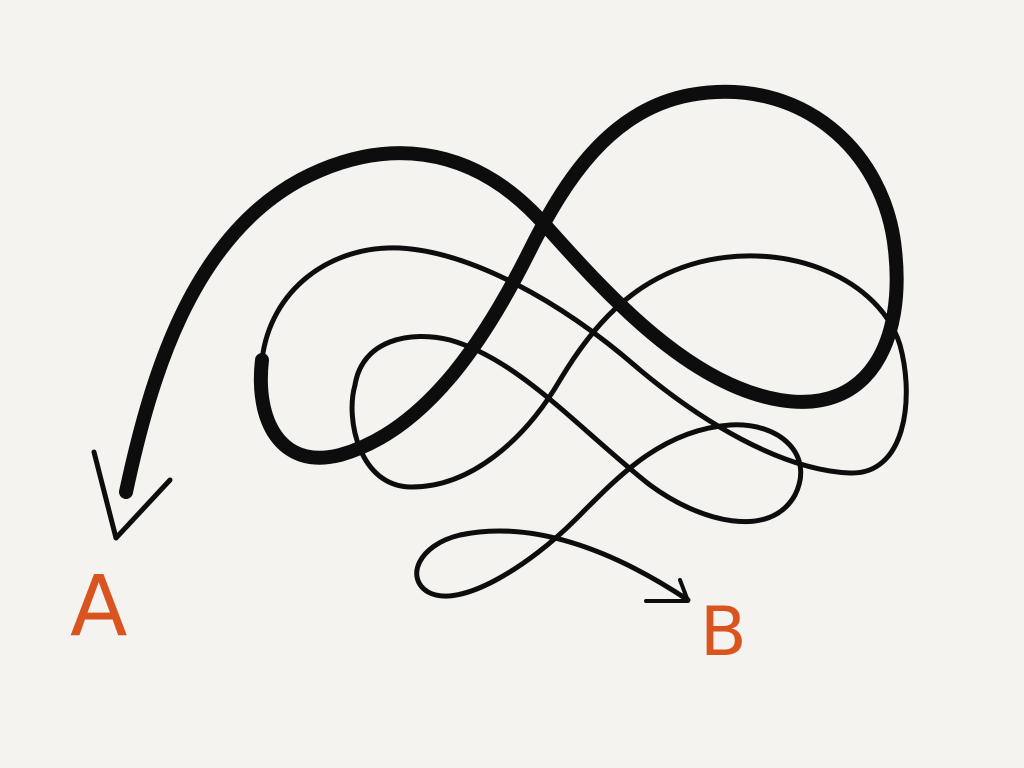 This screenshot has width=1024, height=768. What do you see at coordinates (667, 590) in the screenshot?
I see `arrowhead-b` at bounding box center [667, 590].